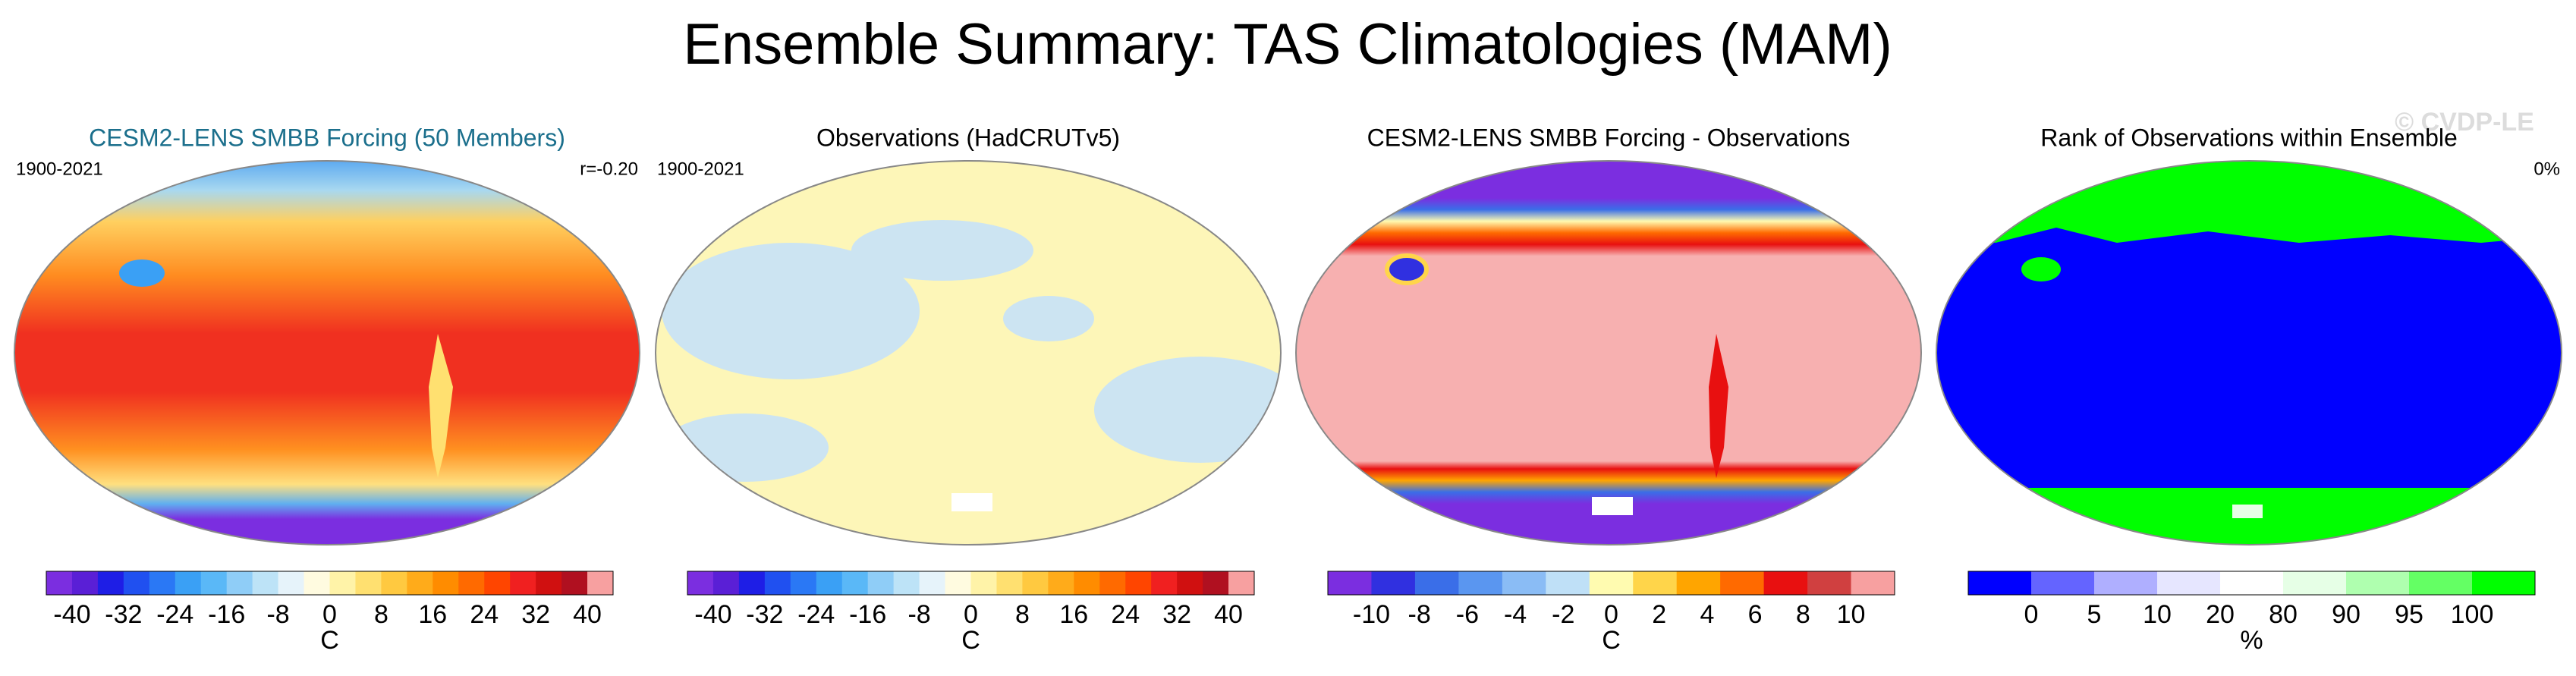 This screenshot has width=2576, height=676. Describe the element at coordinates (816, 614) in the screenshot. I see `colorbar-tick-label: -24` at that location.